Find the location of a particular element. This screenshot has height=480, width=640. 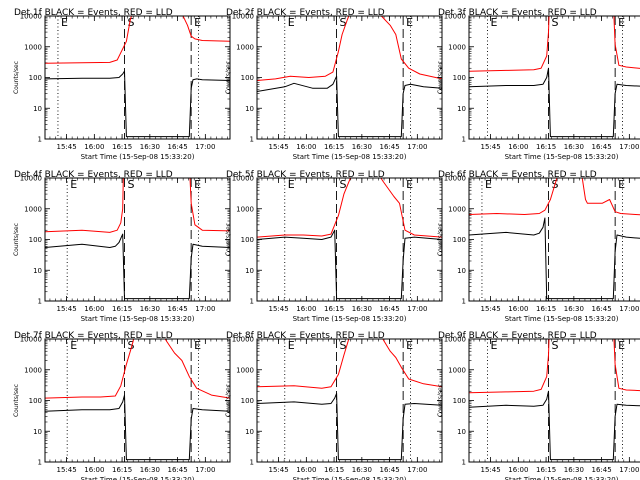

x-tick-label: 16:45 is located at coordinates (389, 309).